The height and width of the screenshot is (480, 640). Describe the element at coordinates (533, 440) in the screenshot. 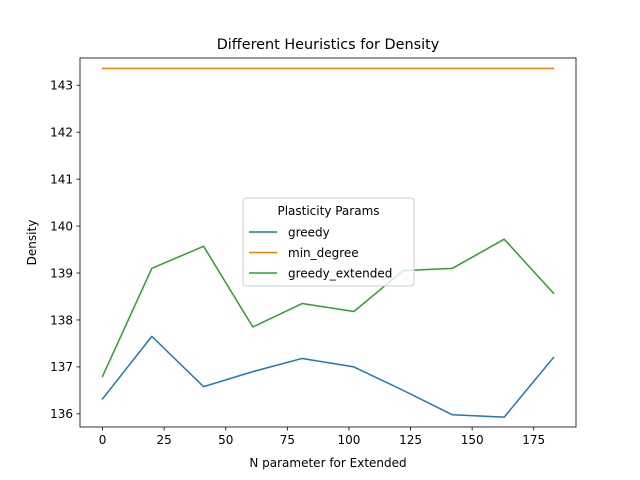

I see `x-tick-label: 175` at that location.